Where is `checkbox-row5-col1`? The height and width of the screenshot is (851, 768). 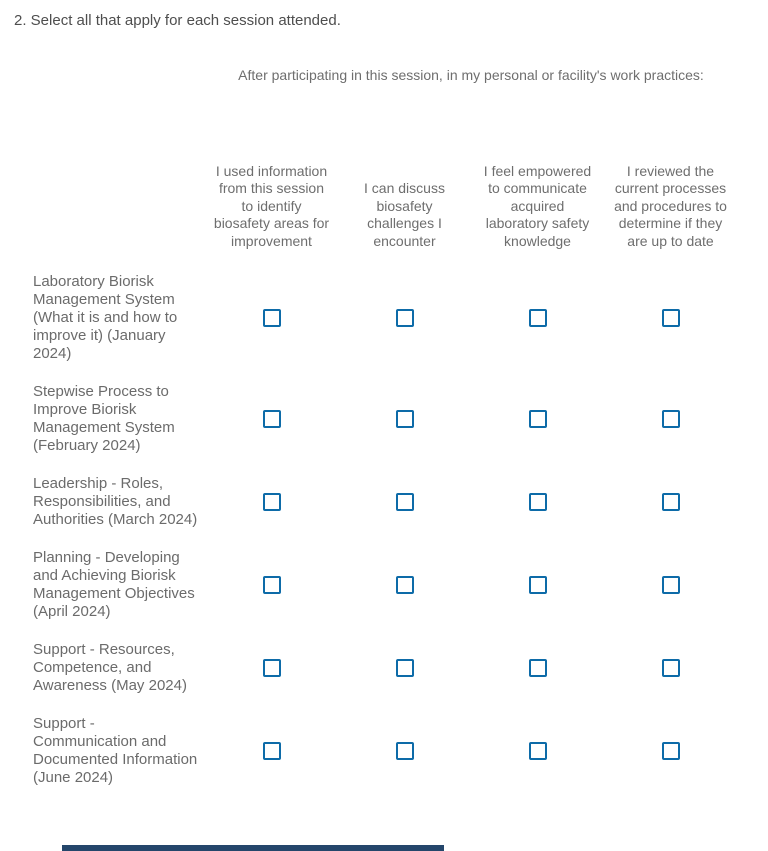
checkbox-row5-col1 is located at coordinates (271, 668).